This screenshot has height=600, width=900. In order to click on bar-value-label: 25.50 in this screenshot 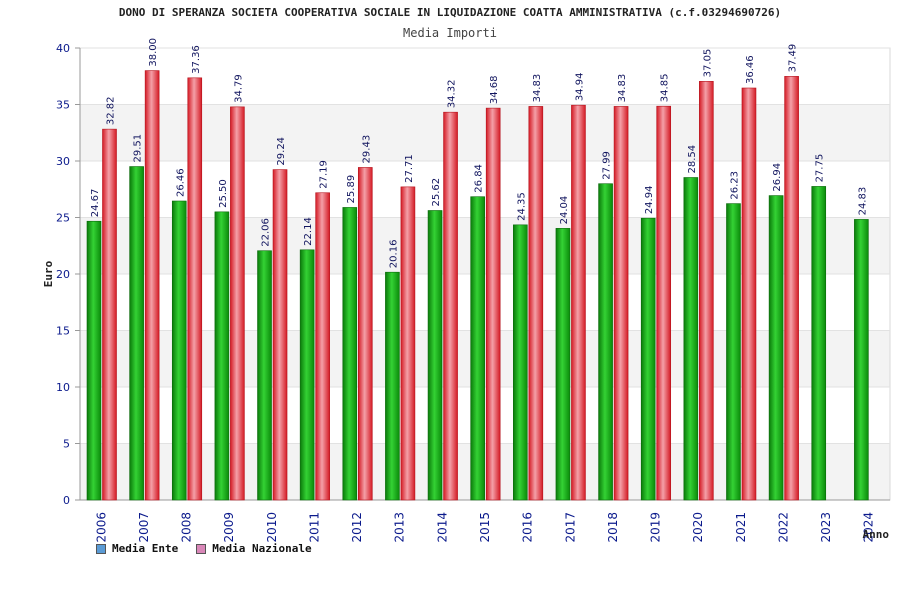, I will do `click(223, 193)`.